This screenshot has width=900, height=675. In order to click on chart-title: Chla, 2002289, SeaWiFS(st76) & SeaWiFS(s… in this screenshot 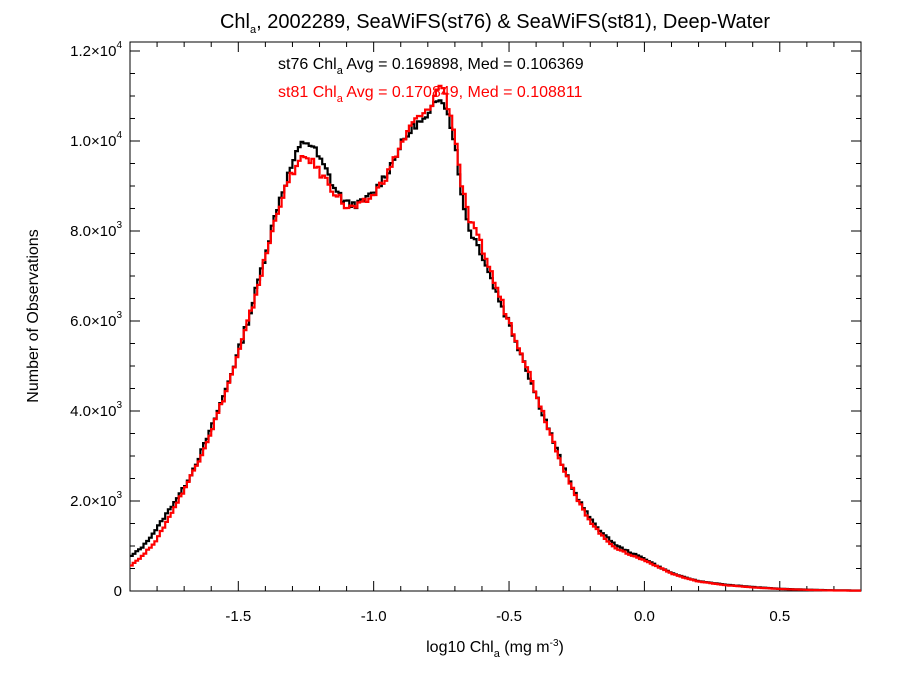, I will do `click(495, 23)`.